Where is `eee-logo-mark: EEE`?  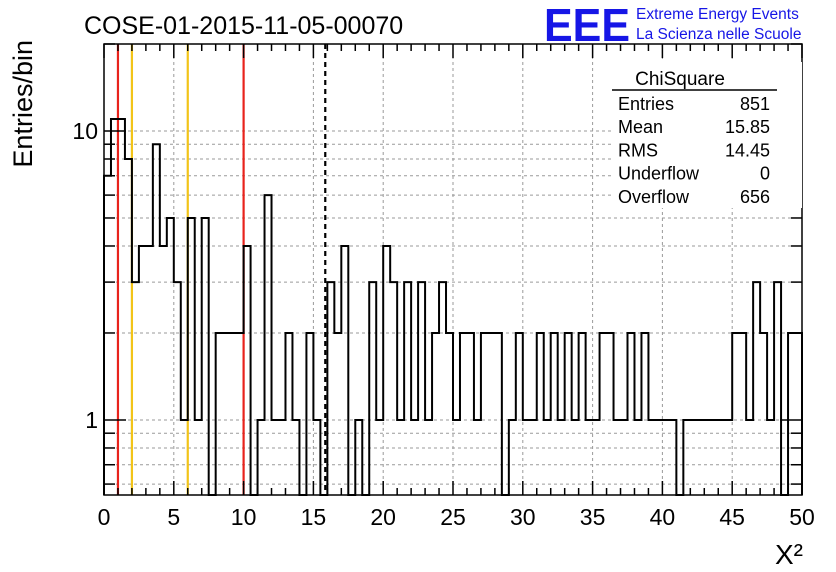 eee-logo-mark: EEE is located at coordinates (587, 25).